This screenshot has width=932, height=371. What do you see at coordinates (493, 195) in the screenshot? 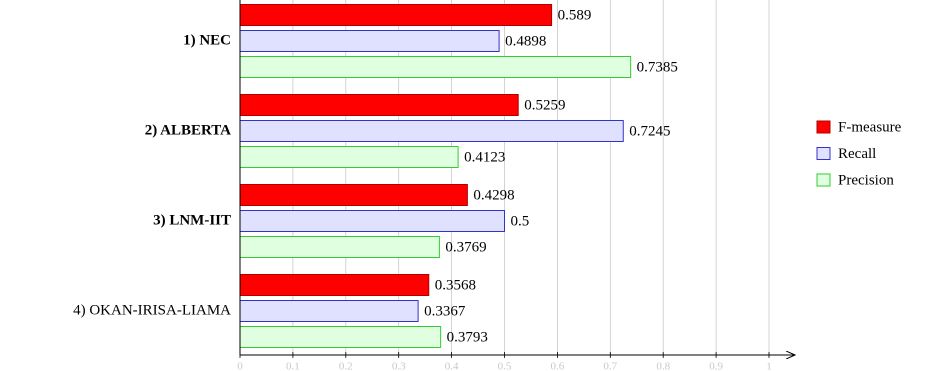
I see `value-label: 0.4298` at bounding box center [493, 195].